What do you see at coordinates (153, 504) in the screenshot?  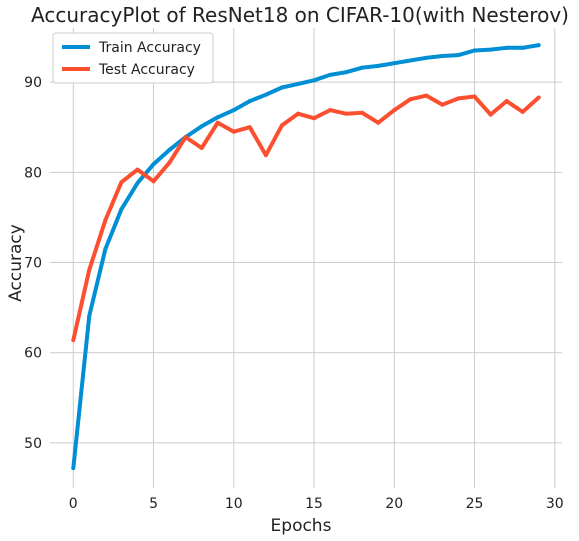 I see `x-tick-label: 5` at bounding box center [153, 504].